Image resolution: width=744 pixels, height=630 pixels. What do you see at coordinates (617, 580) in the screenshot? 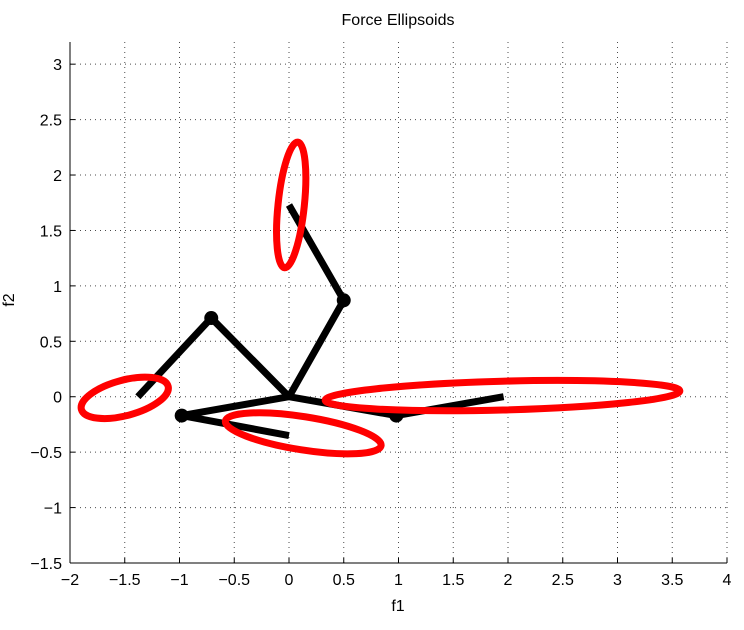
I see `x-tick-label: 3` at bounding box center [617, 580].